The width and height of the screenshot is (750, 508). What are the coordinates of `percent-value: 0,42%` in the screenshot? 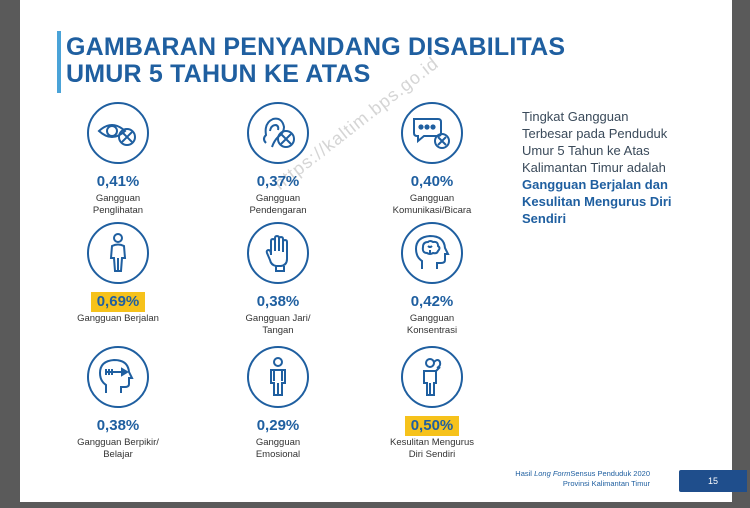 It's located at (432, 301).